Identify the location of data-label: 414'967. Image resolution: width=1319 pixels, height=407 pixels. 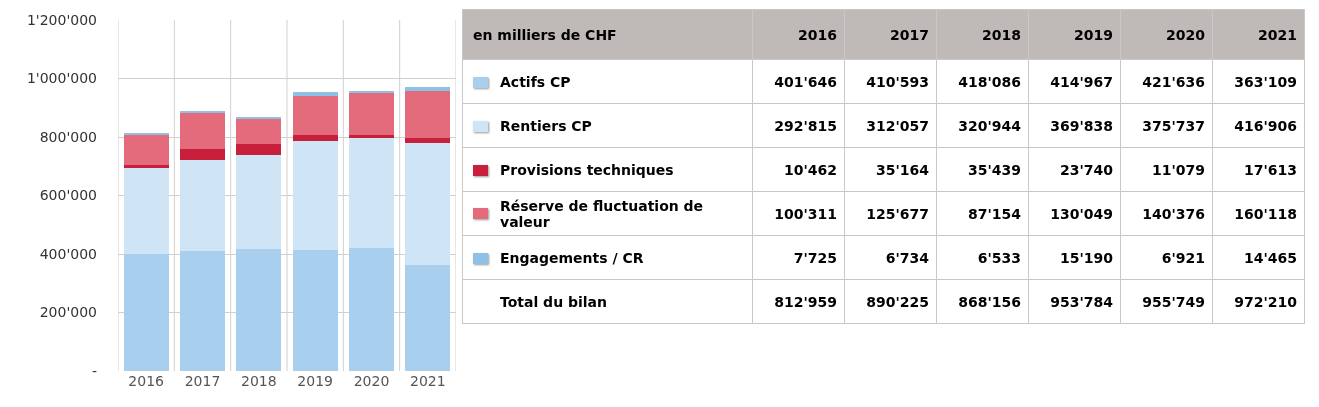
(1074, 81).